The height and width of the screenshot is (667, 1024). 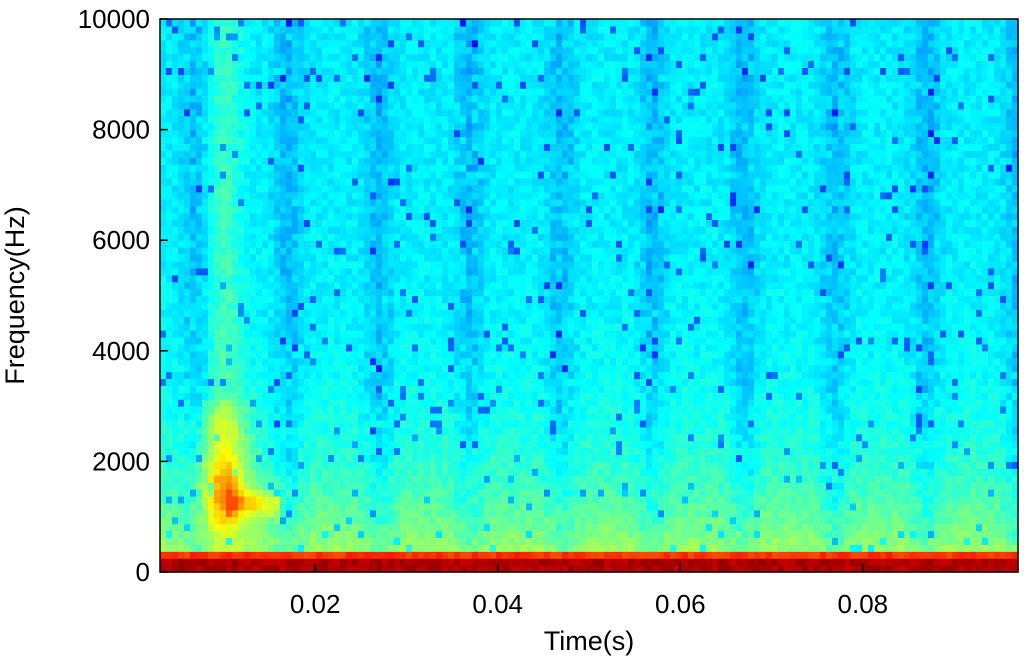 I want to click on y-axis: 0 2000 4000 6000 8000 10000, so click(x=123, y=295).